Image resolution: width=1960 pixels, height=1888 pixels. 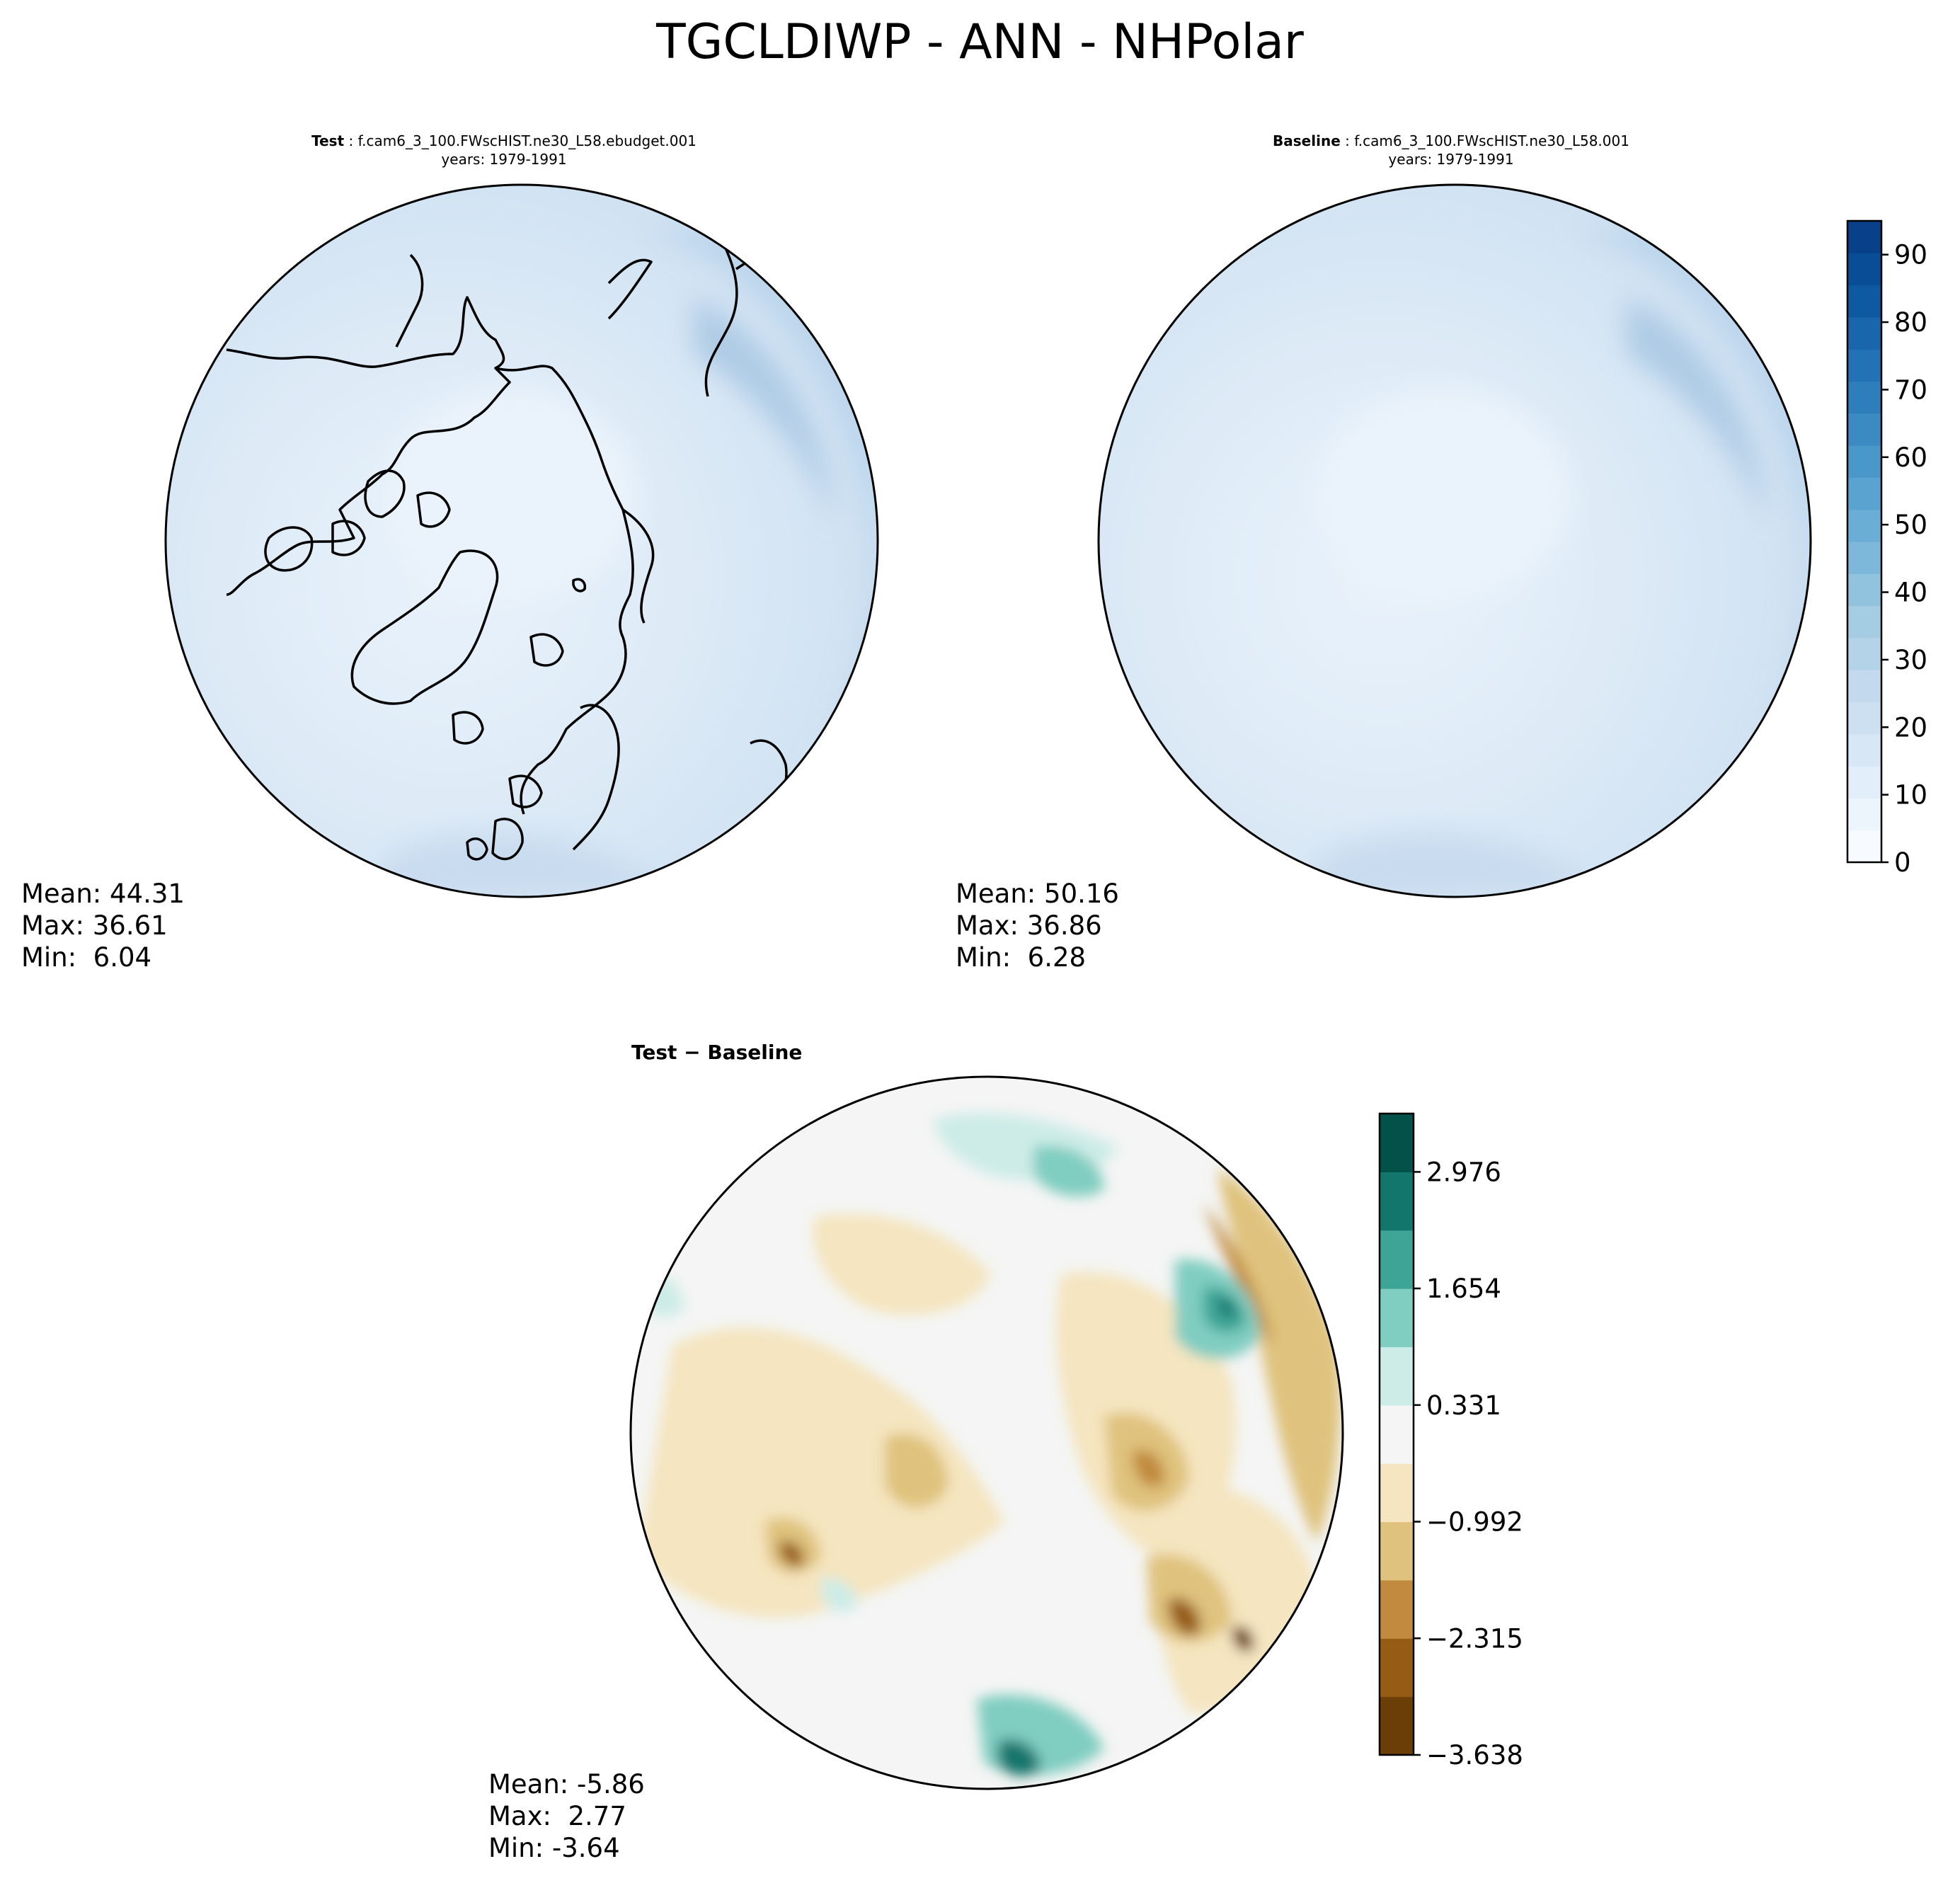 I want to click on test-map, so click(x=521, y=540).